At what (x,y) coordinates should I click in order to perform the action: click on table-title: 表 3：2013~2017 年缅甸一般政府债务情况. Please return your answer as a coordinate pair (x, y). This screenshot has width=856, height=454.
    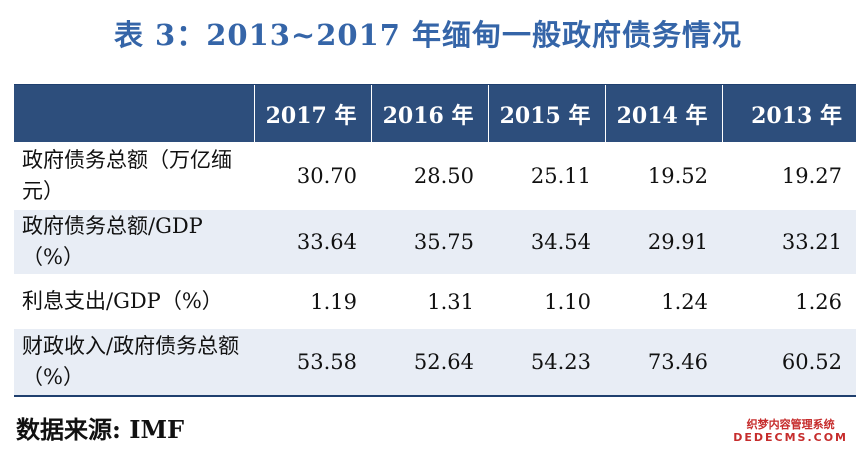
    Looking at the image, I should click on (428, 35).